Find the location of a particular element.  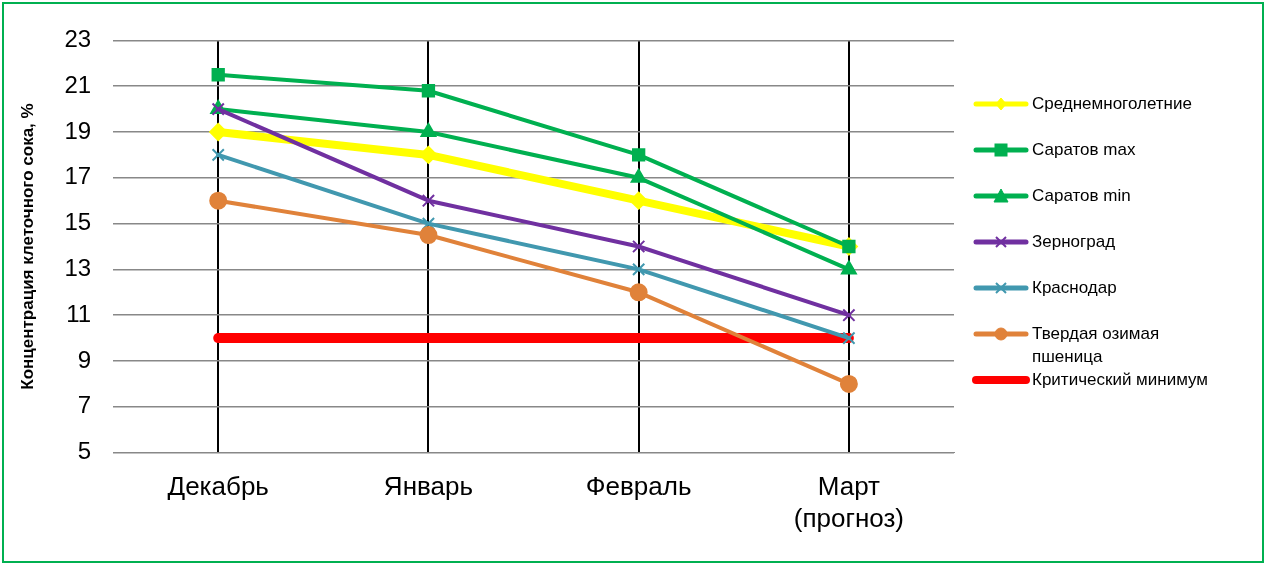

y-tick-label: 7 is located at coordinates (84, 405).